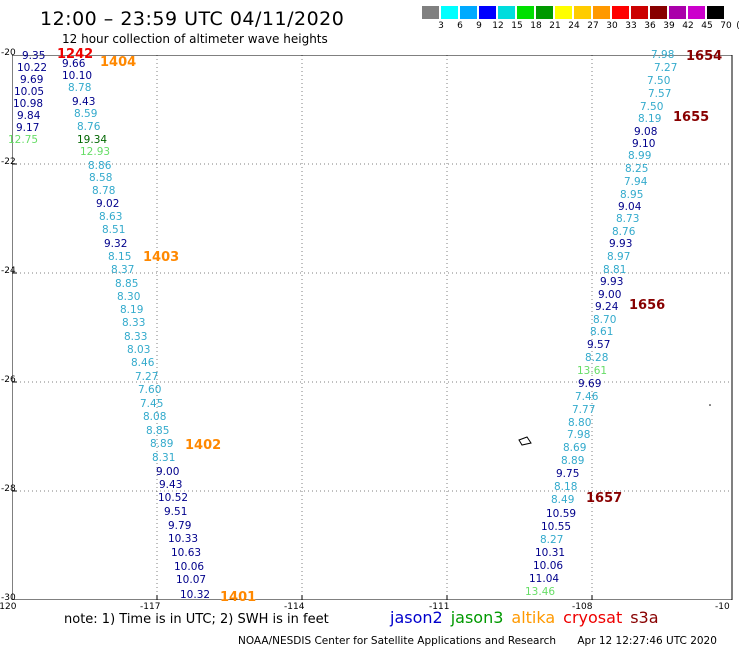 The image size is (740, 650). Describe the element at coordinates (592, 371) in the screenshot. I see `right-track-value: 13.61` at that location.